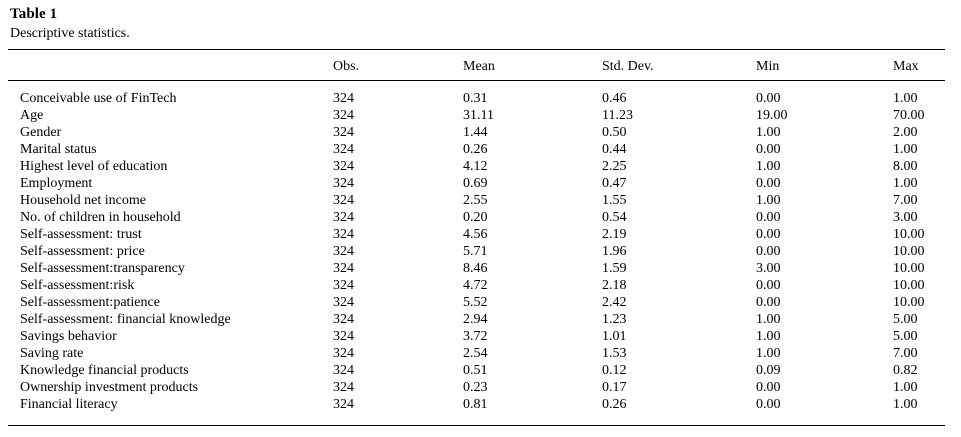 This screenshot has height=437, width=961. Describe the element at coordinates (58, 149) in the screenshot. I see `variable-label-cell: Marital status` at that location.